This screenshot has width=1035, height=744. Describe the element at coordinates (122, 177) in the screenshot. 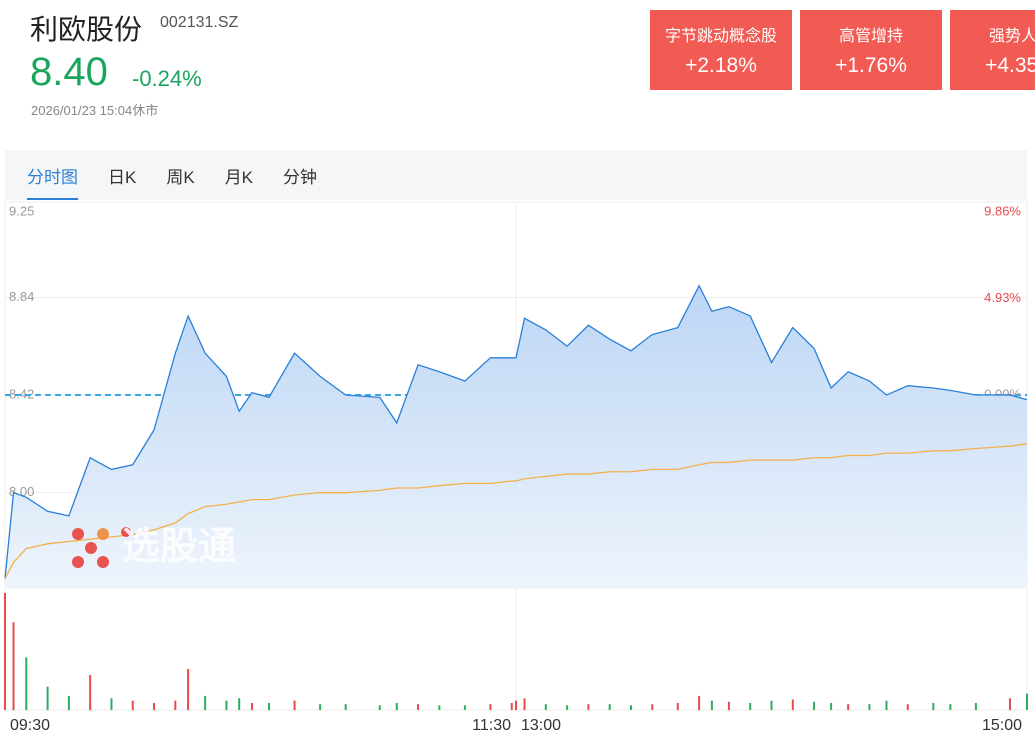

I see `tab: 日K` at that location.